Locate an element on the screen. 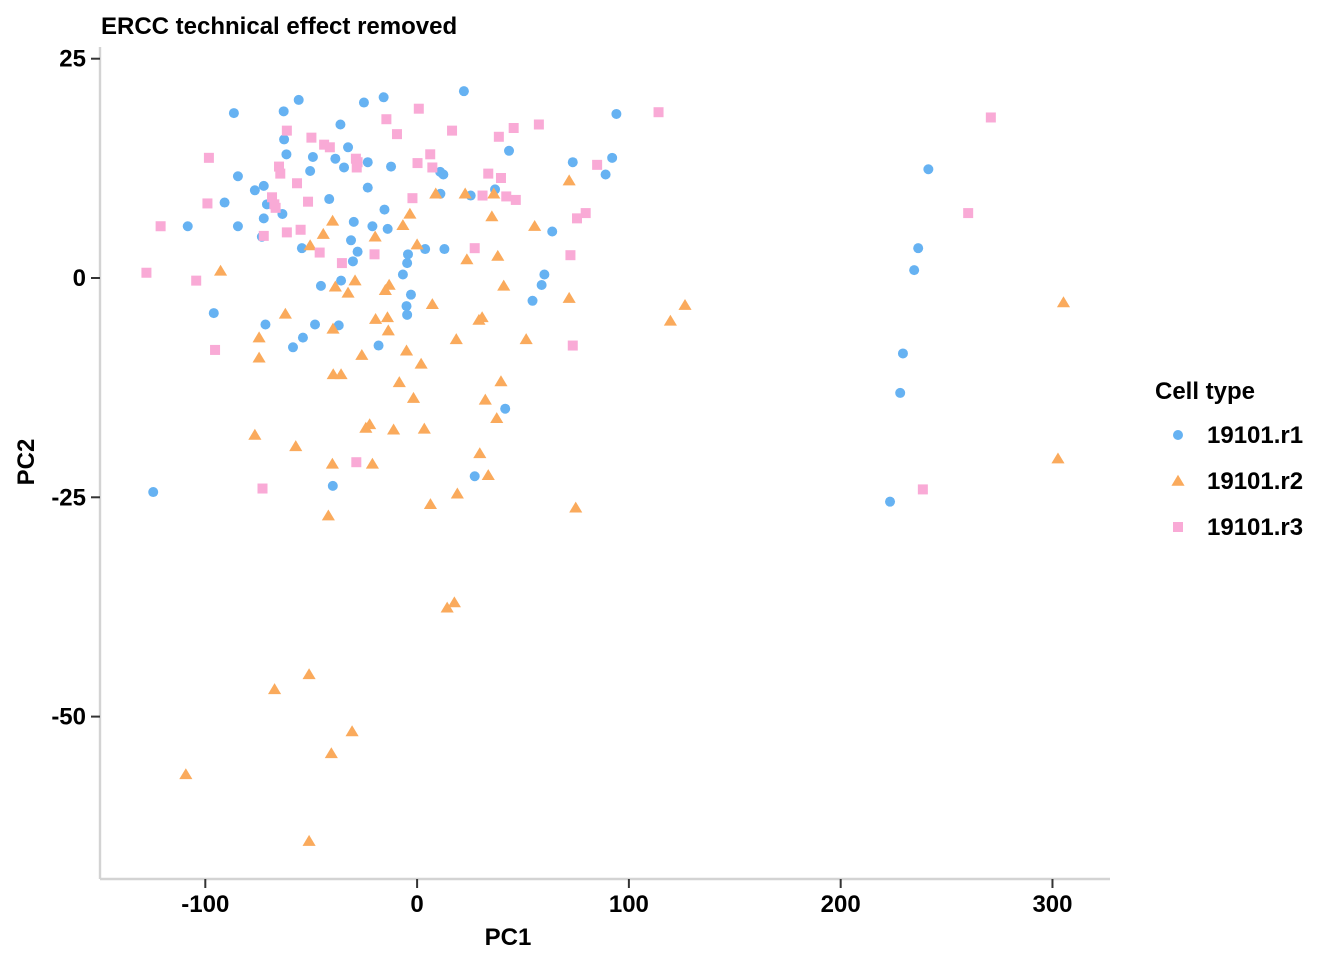 This screenshot has height=960, width=1344. point-19101.r2-58 is located at coordinates (497, 418).